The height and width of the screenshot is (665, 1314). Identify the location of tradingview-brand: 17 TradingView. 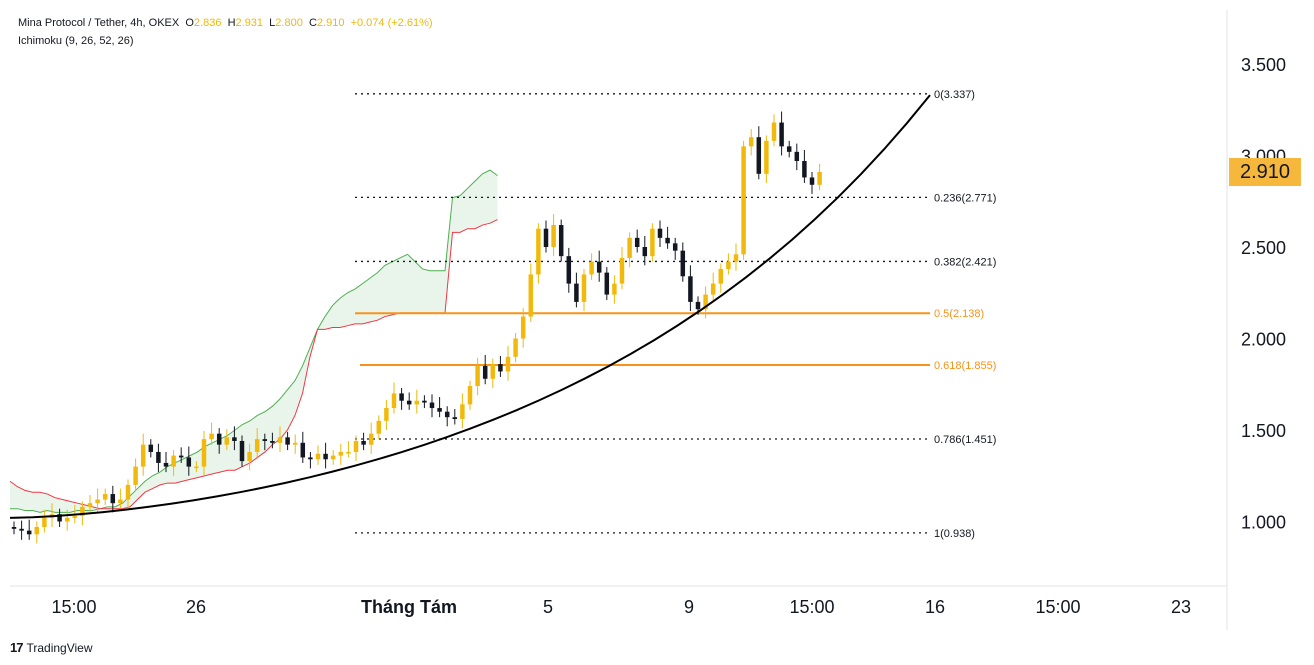
(51, 647).